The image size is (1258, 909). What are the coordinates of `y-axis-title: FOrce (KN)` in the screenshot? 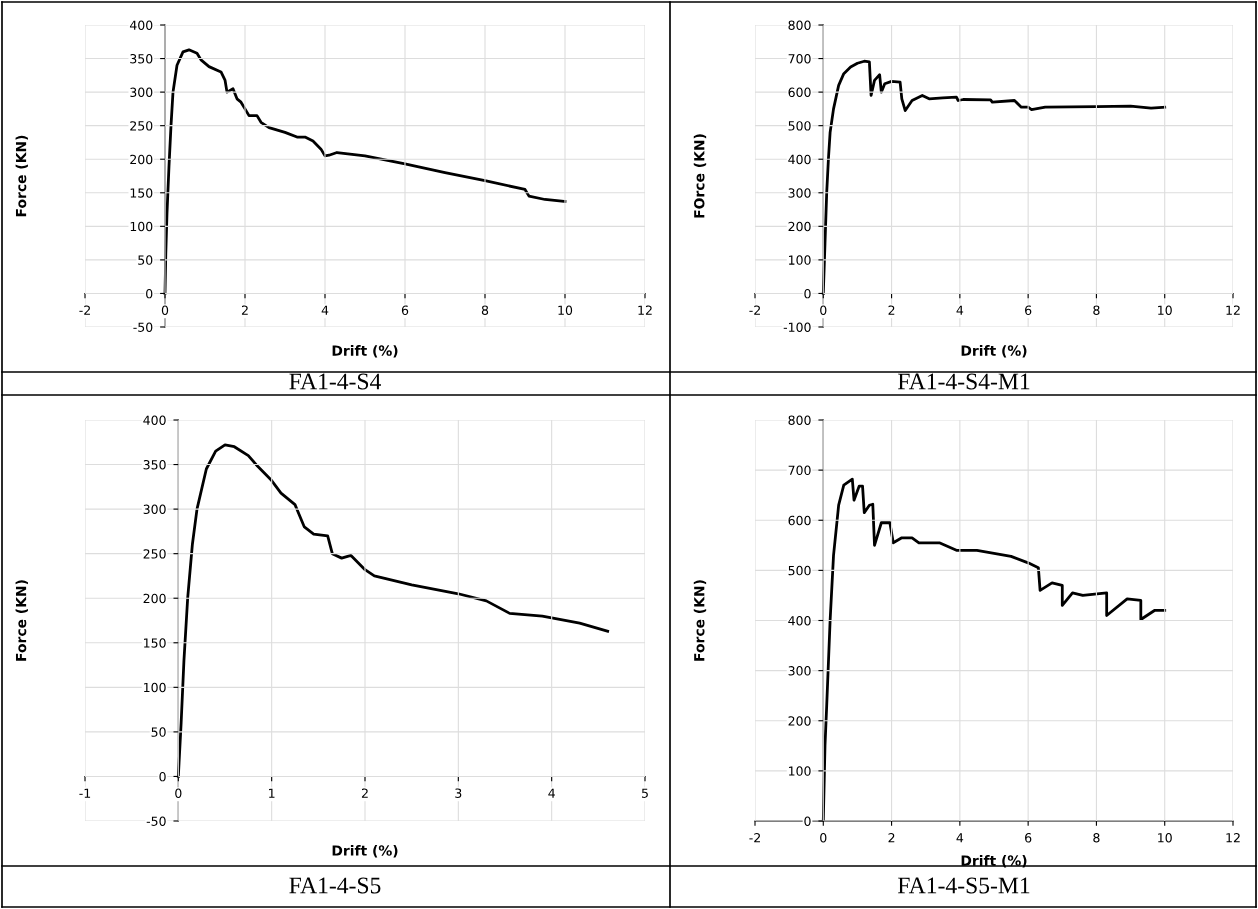 It's located at (700, 176).